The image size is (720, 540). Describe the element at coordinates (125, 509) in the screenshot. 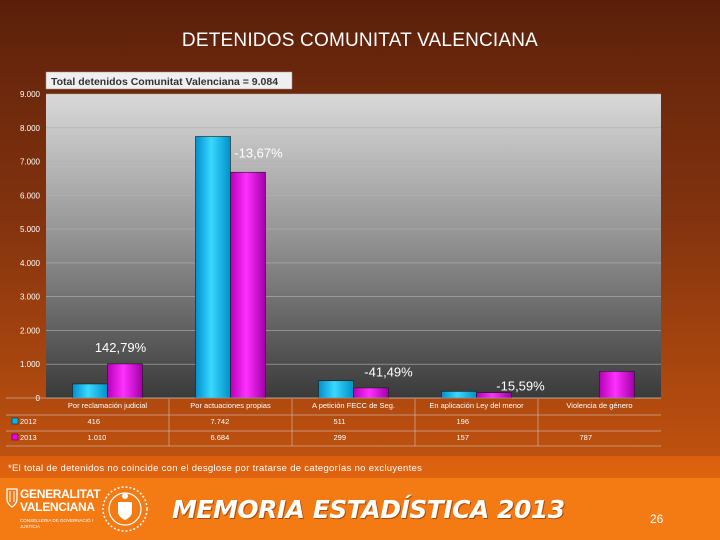

I see `police-seal-icon` at that location.